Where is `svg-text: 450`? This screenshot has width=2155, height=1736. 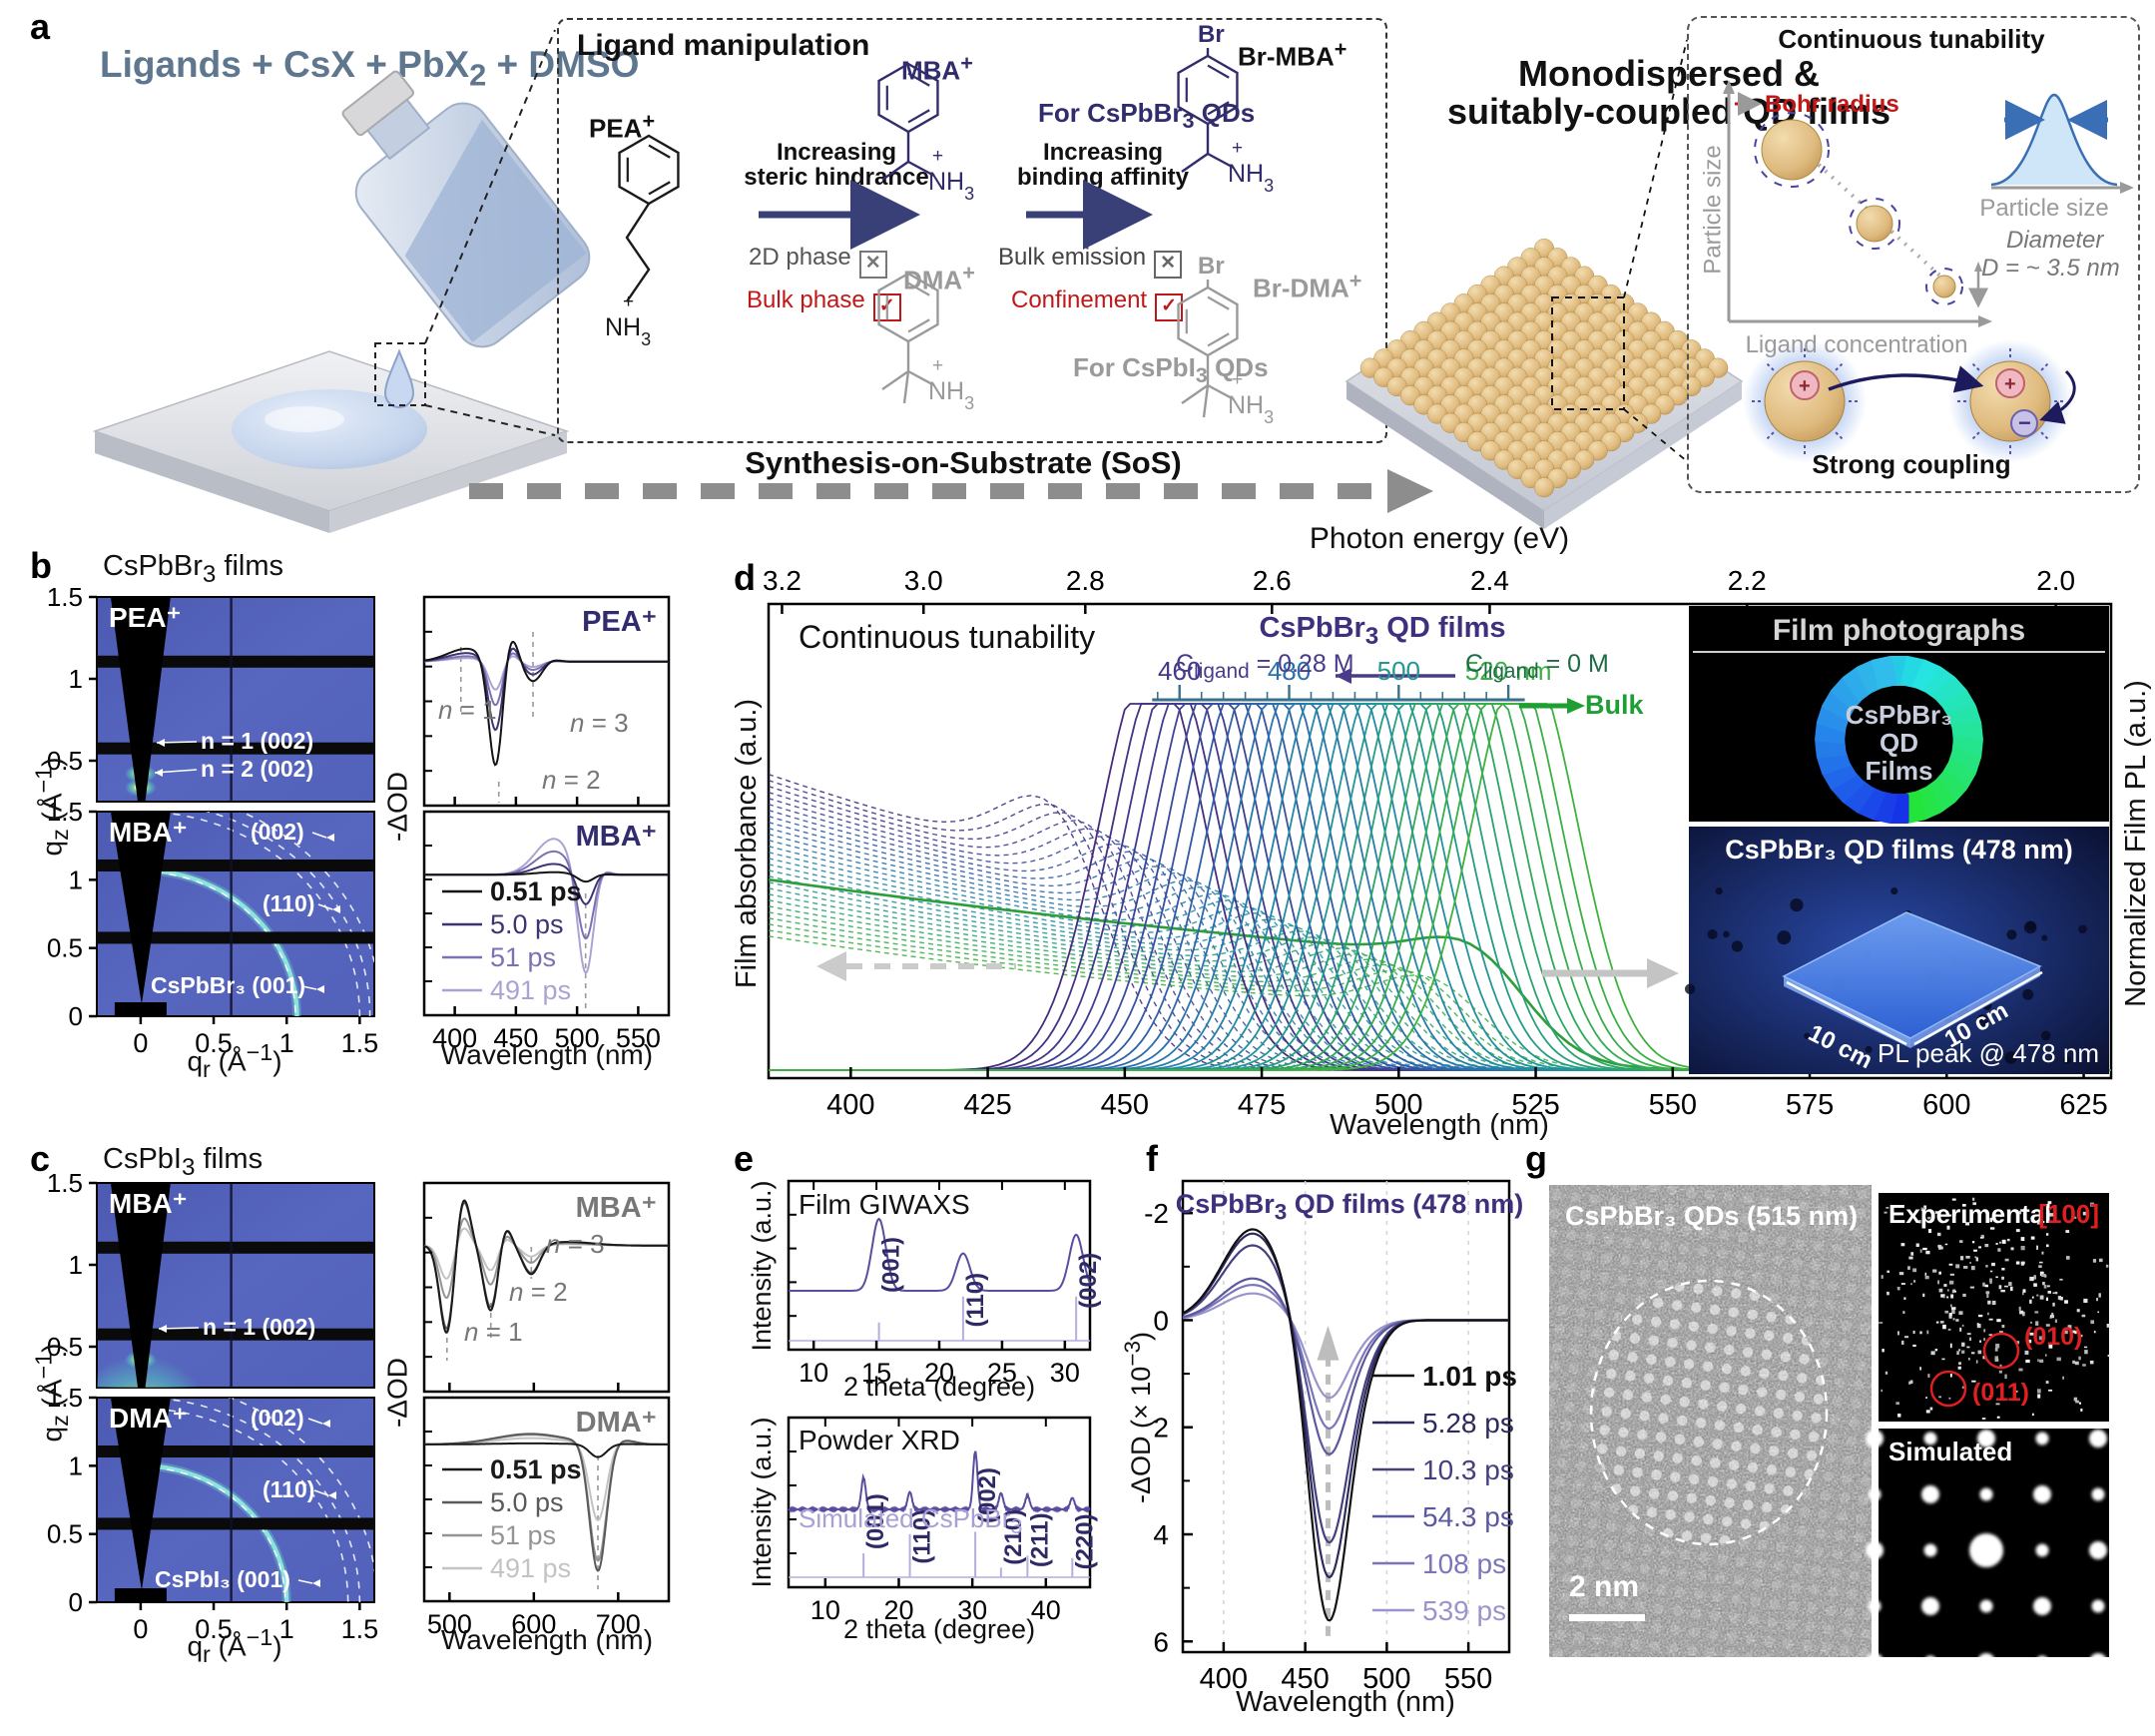
svg-text: 450 is located at coordinates (1125, 1105).